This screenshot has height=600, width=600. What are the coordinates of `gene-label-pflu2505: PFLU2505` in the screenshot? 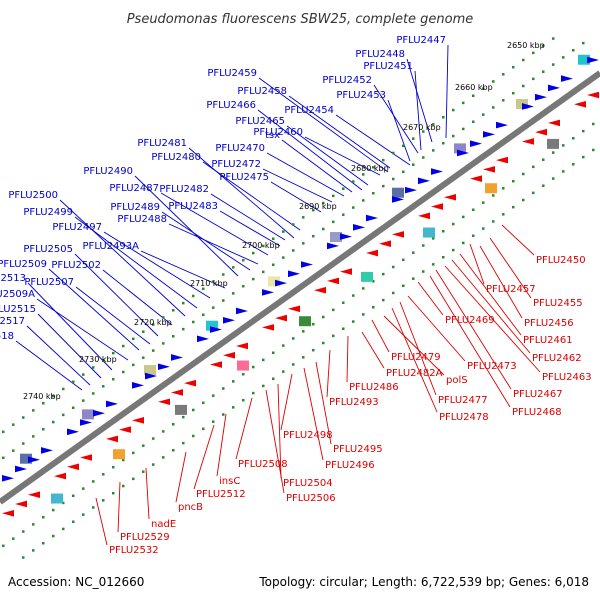 It's located at (48, 249).